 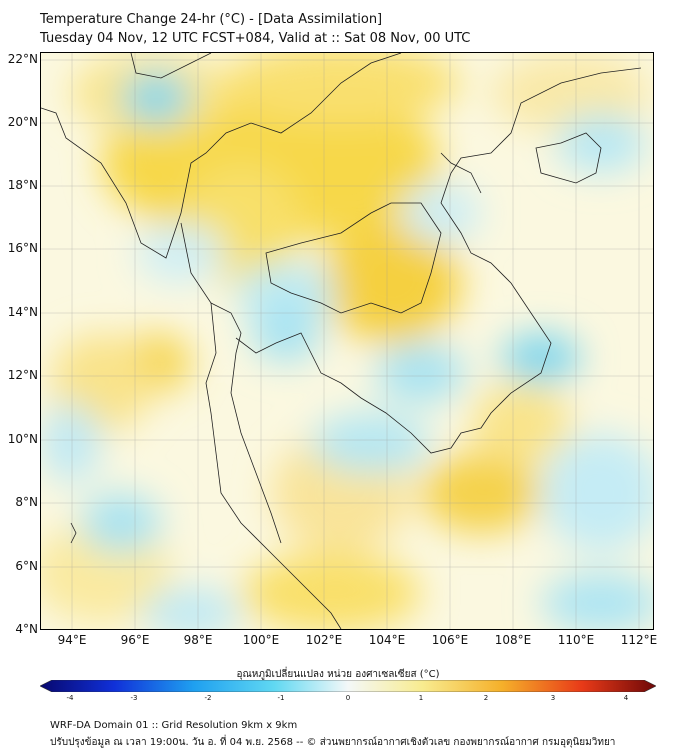 I want to click on lon-label-102e: 102°E, so click(x=324, y=640).